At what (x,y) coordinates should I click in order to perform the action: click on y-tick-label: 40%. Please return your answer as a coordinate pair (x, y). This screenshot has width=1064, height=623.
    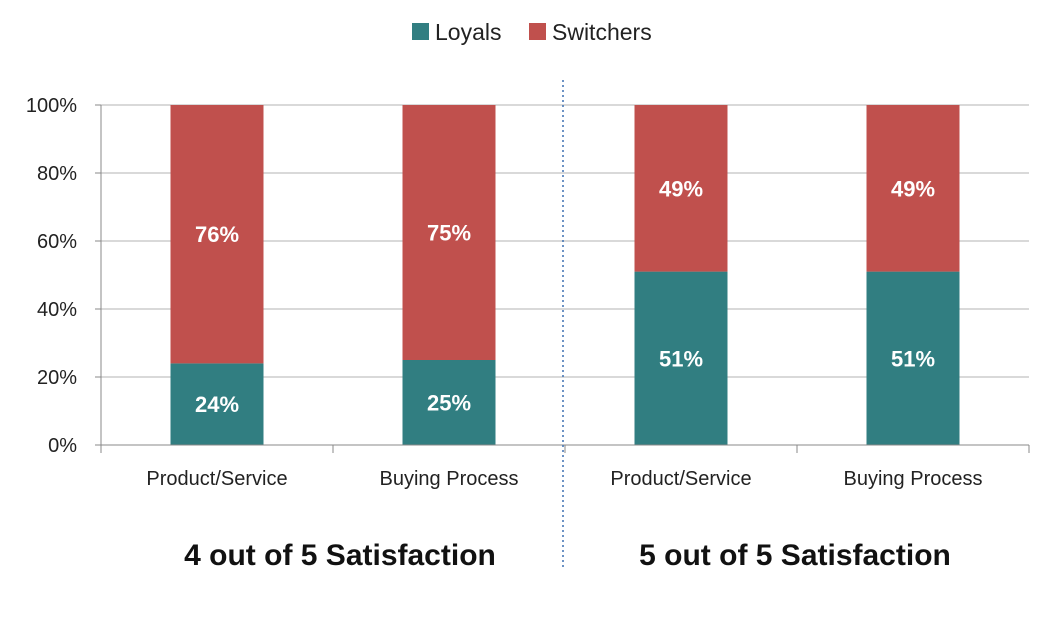
    Looking at the image, I should click on (57, 310).